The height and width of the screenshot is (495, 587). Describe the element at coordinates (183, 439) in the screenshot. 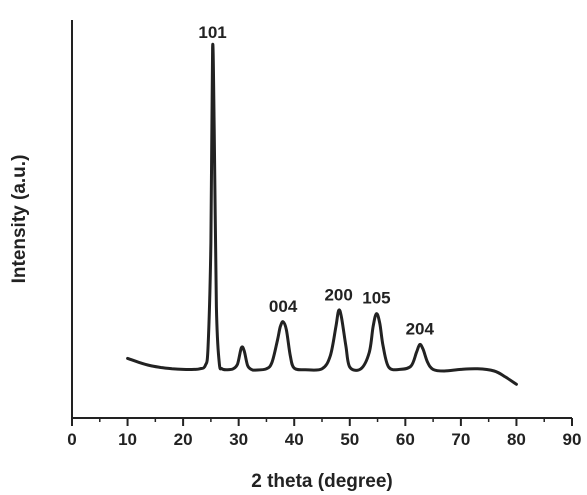

I see `x-tick-label: 20` at that location.